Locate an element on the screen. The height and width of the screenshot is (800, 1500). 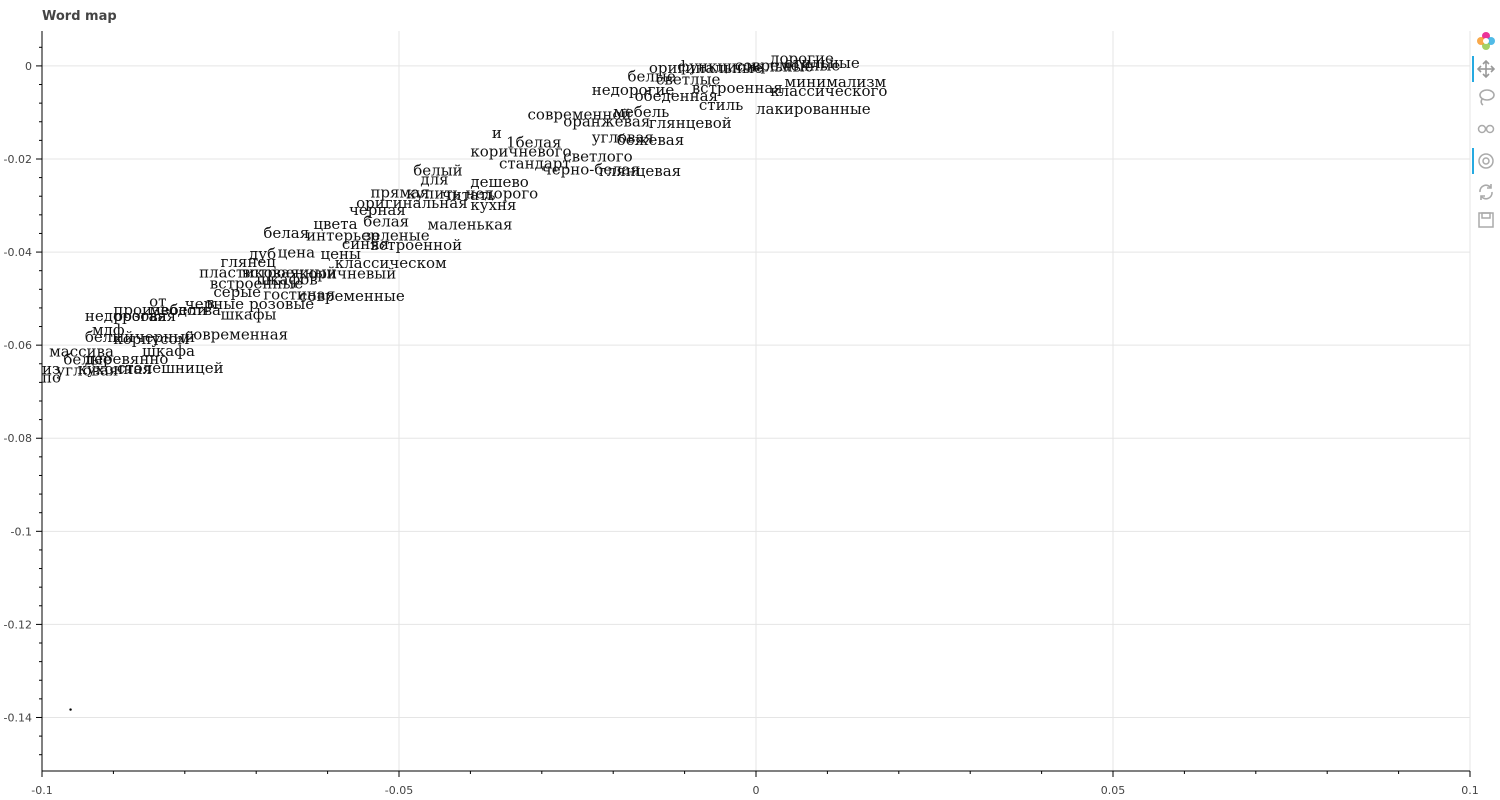
word-label: светлые is located at coordinates (688, 80).